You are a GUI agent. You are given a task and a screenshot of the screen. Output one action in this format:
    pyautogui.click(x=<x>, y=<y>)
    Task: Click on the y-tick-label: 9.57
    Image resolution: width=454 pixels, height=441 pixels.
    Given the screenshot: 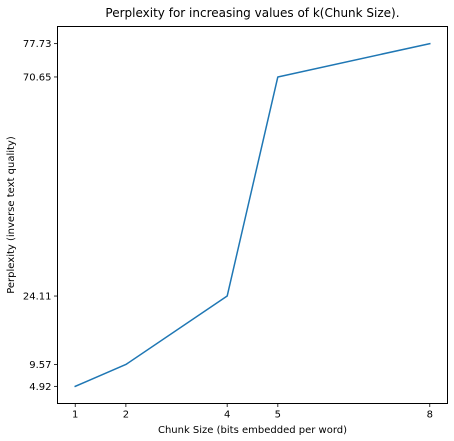 What is the action you would take?
    pyautogui.click(x=40, y=365)
    